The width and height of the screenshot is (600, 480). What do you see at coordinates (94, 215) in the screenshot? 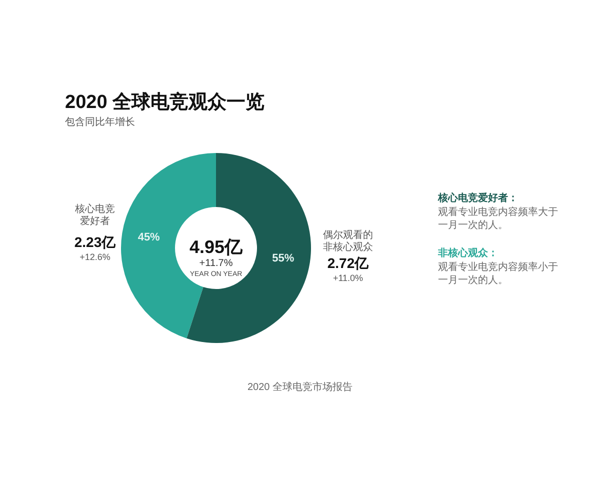
I see `slice-label: 核心电竞爱好者` at bounding box center [94, 215].